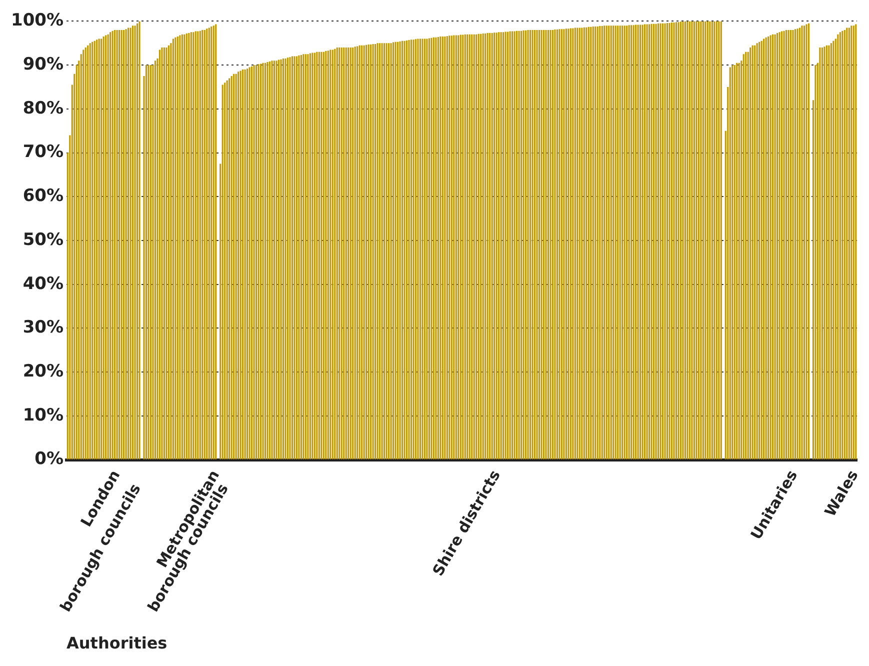 This screenshot has width=869, height=666. I want to click on y-tick-label: 100%, so click(37, 20).